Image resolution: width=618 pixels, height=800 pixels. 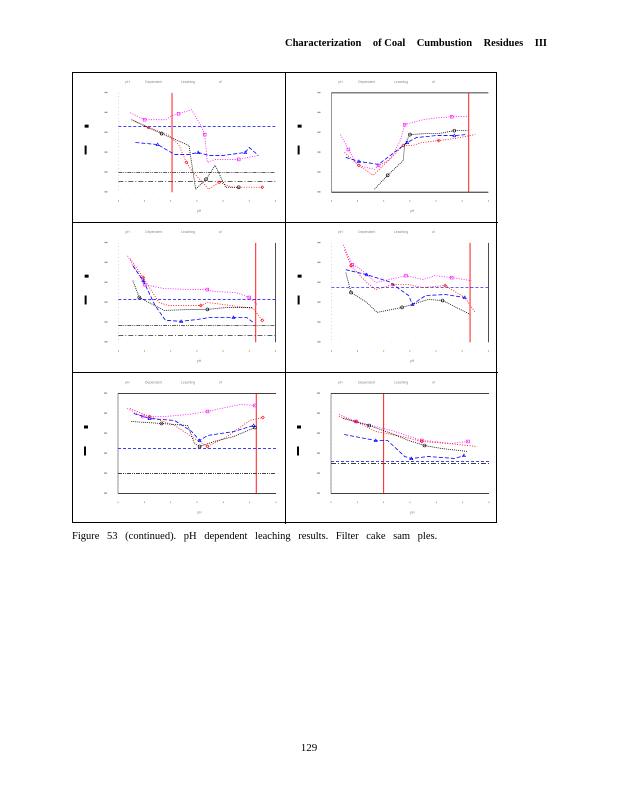 What do you see at coordinates (401, 232) in the screenshot?
I see `chart-title-word: Leaching` at bounding box center [401, 232].